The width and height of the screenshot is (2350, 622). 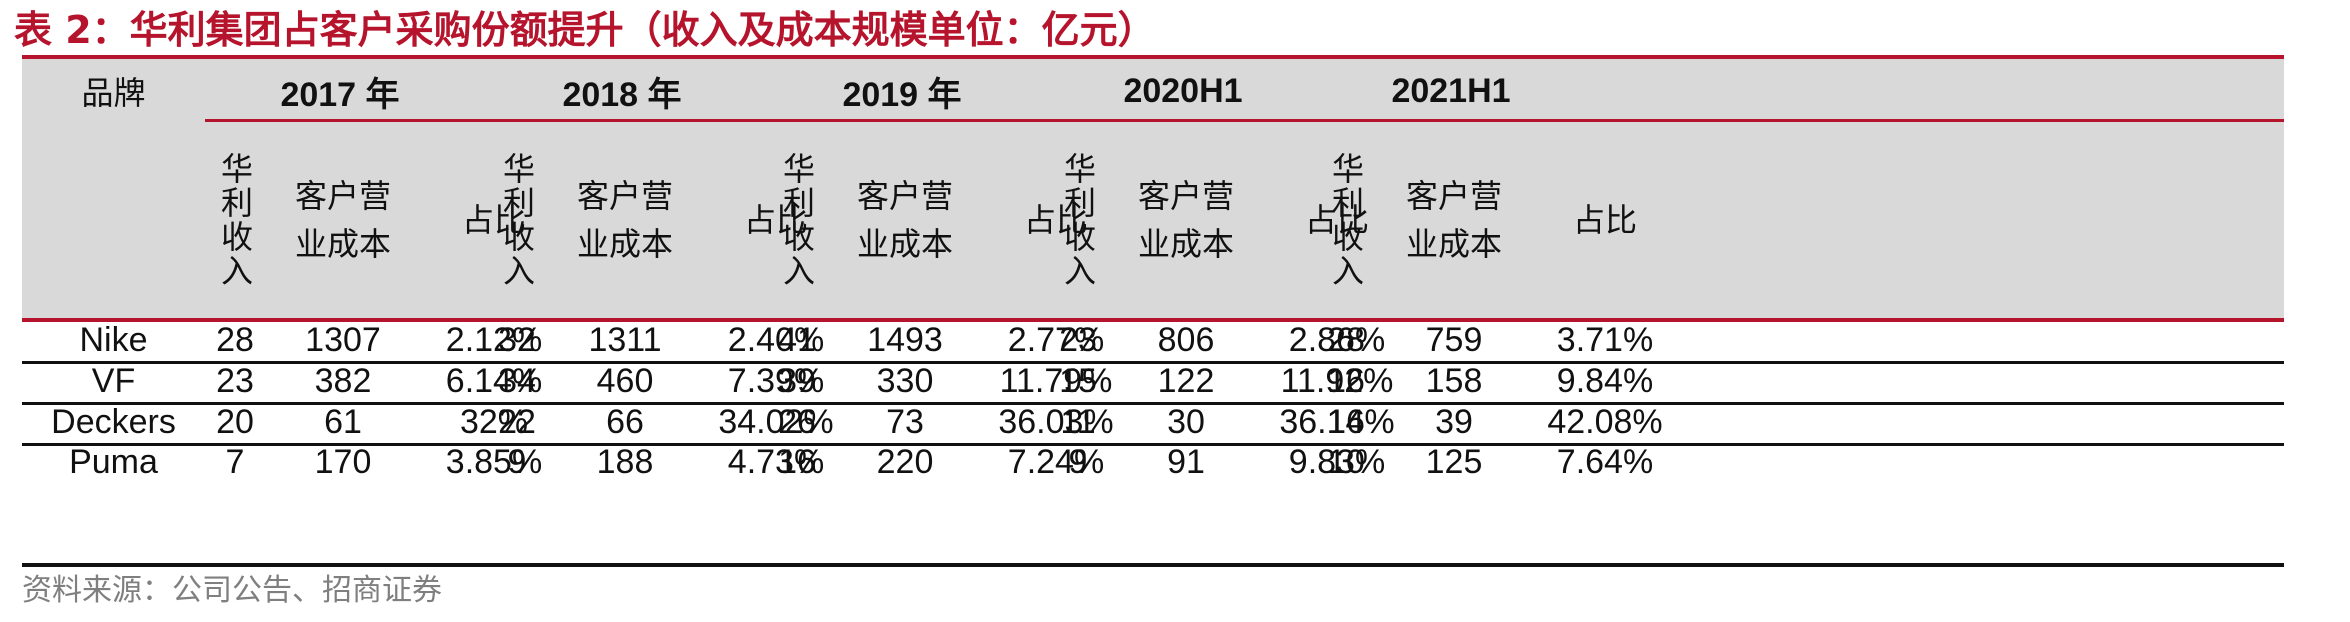 I want to click on year-header: 2019 年, so click(x=902, y=94).